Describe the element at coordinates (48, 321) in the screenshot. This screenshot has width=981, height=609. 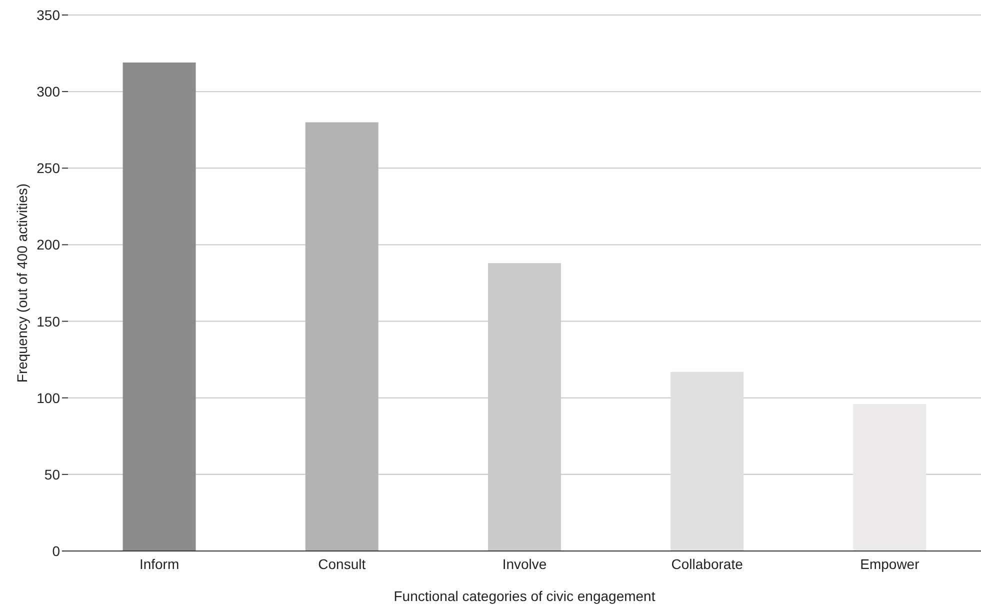
I see `y-tick-label: 150` at that location.